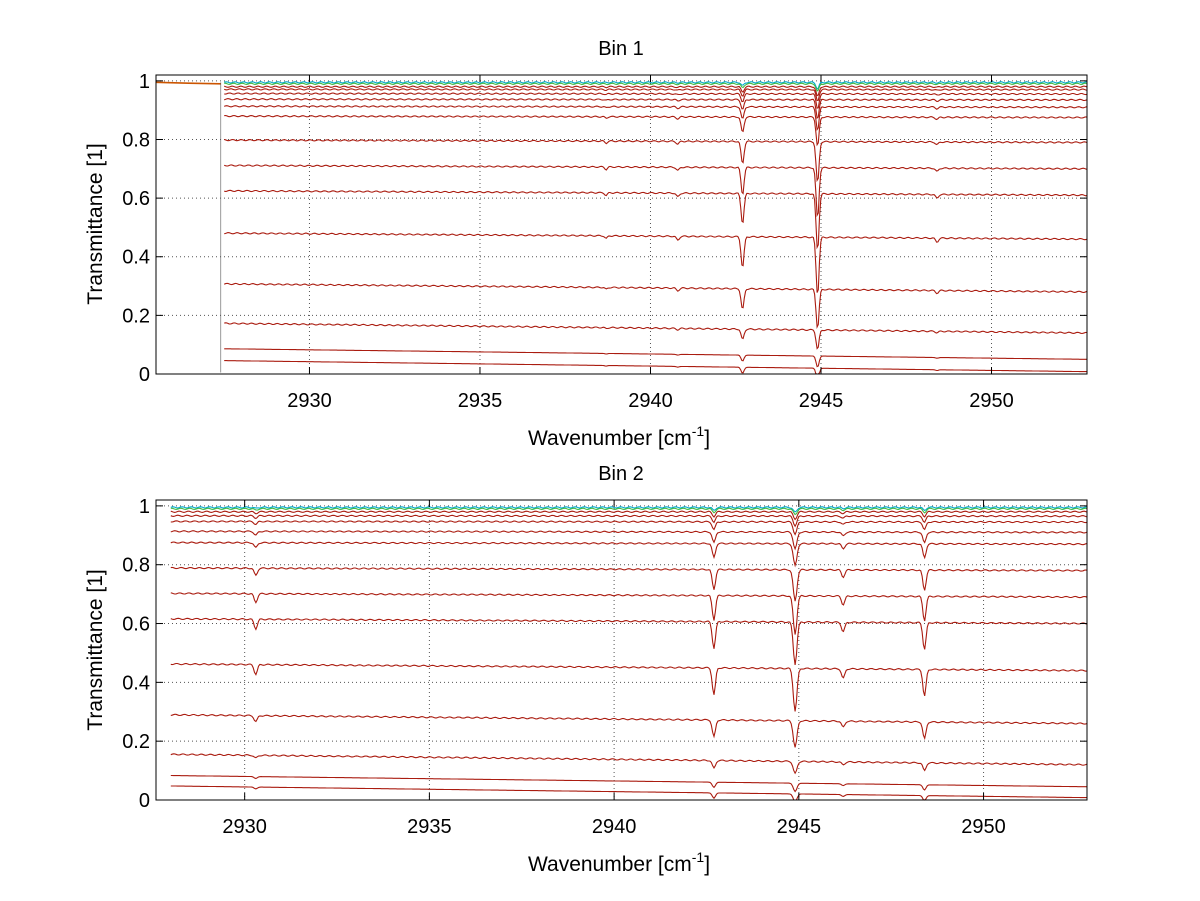 The height and width of the screenshot is (901, 1200). I want to click on chart-title: Bin 2, so click(621, 474).